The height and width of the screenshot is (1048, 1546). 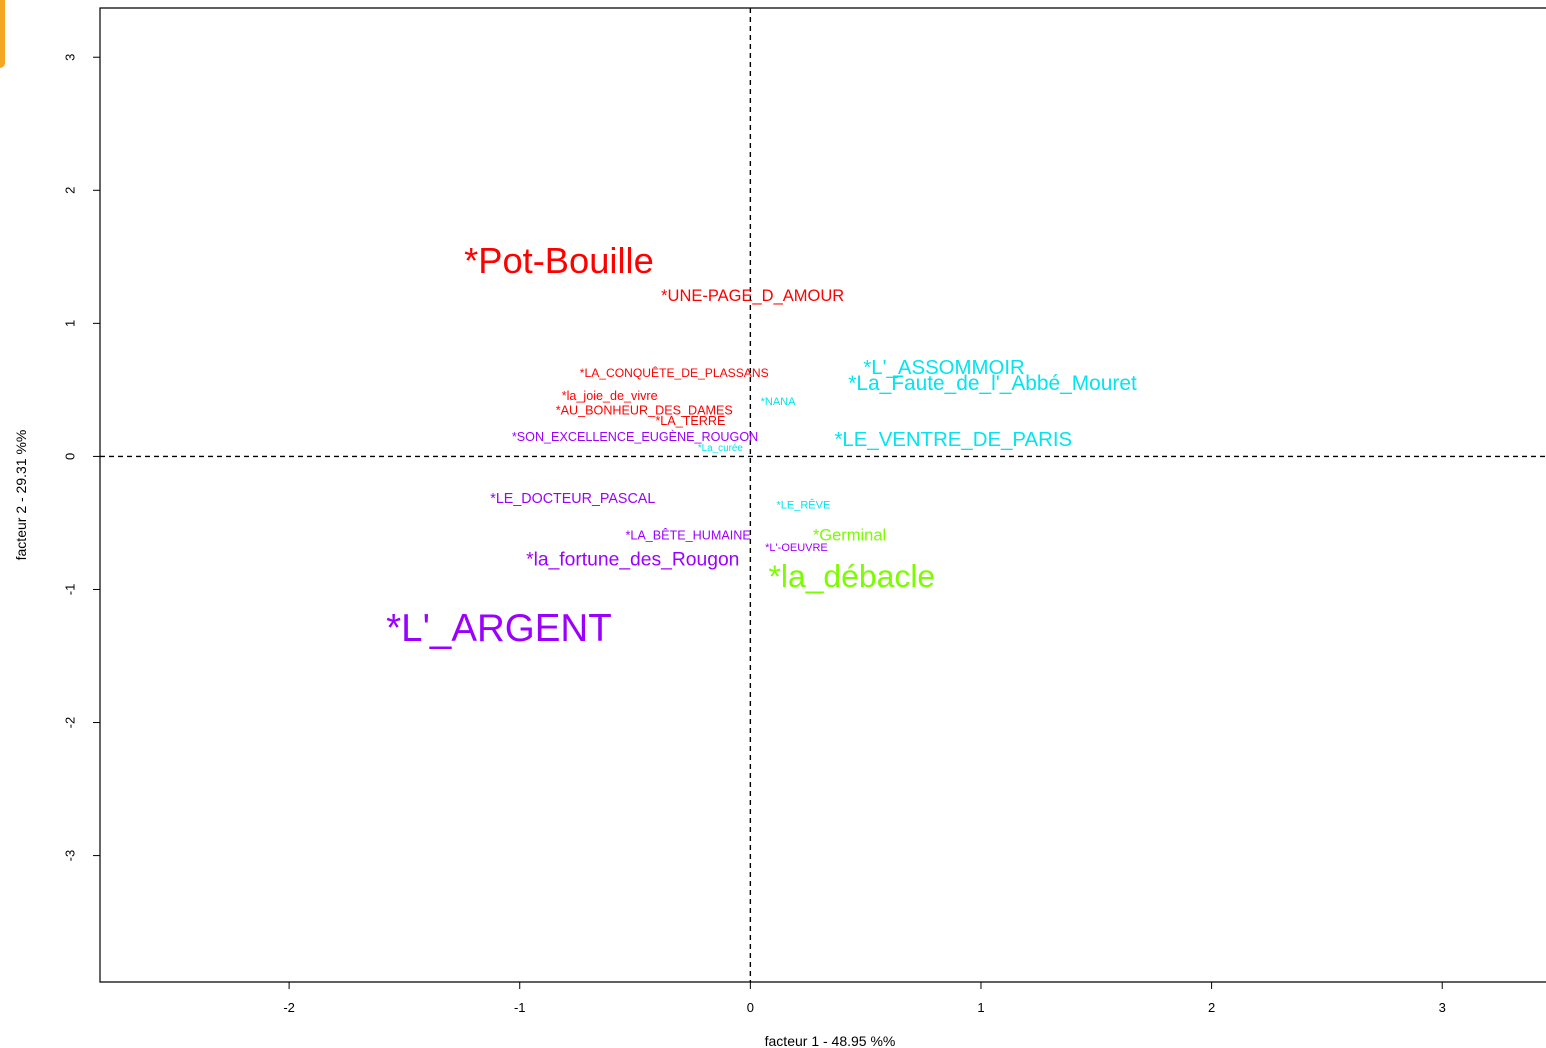 What do you see at coordinates (750, 1007) in the screenshot?
I see `x-tick-label: 0` at bounding box center [750, 1007].